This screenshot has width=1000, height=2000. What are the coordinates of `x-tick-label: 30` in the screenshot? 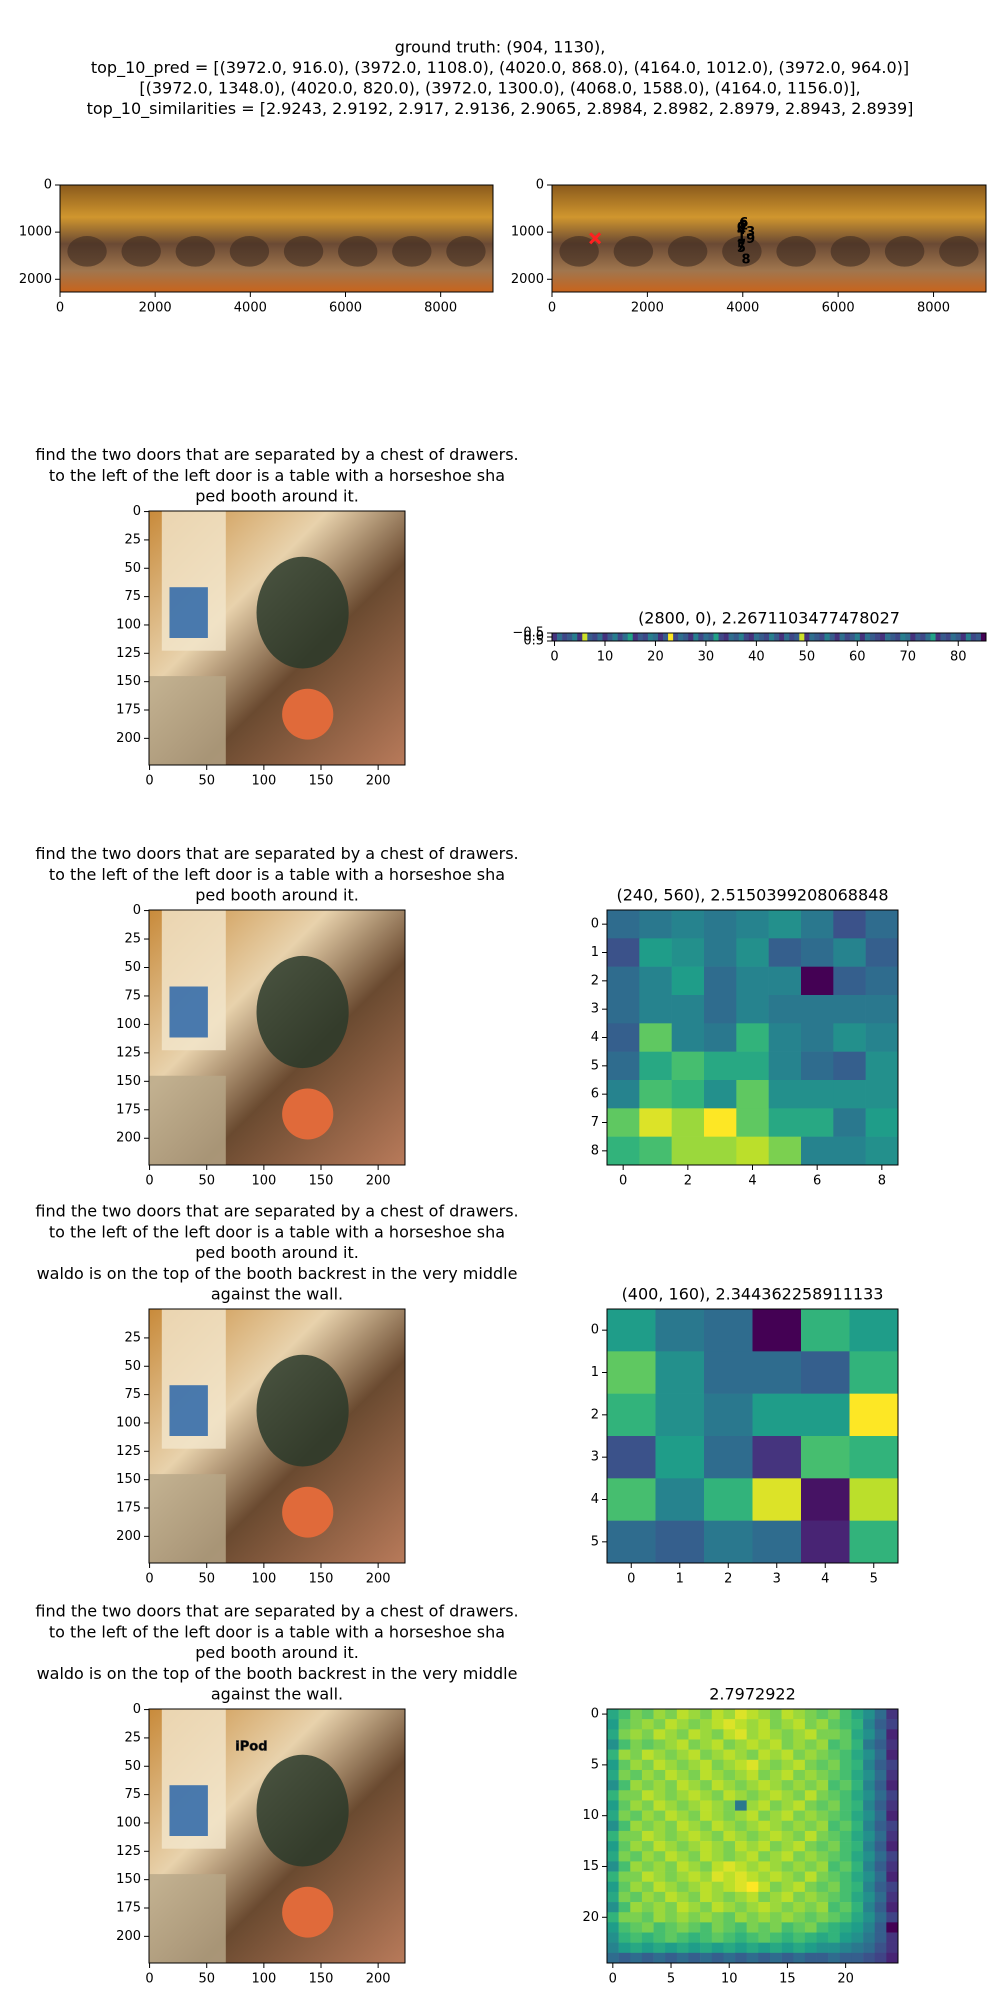 It's located at (706, 657).